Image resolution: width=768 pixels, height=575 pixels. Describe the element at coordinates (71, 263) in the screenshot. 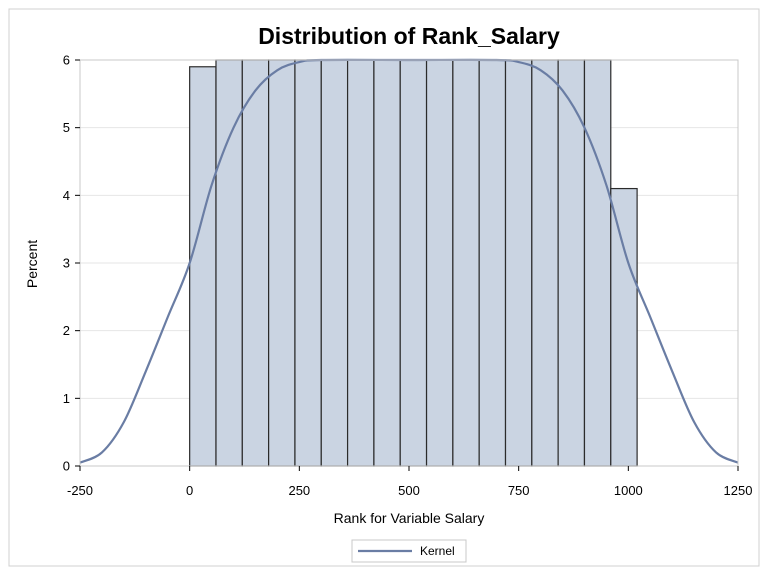

I see `y-axis: 0 1 2 3 4 5 6` at that location.